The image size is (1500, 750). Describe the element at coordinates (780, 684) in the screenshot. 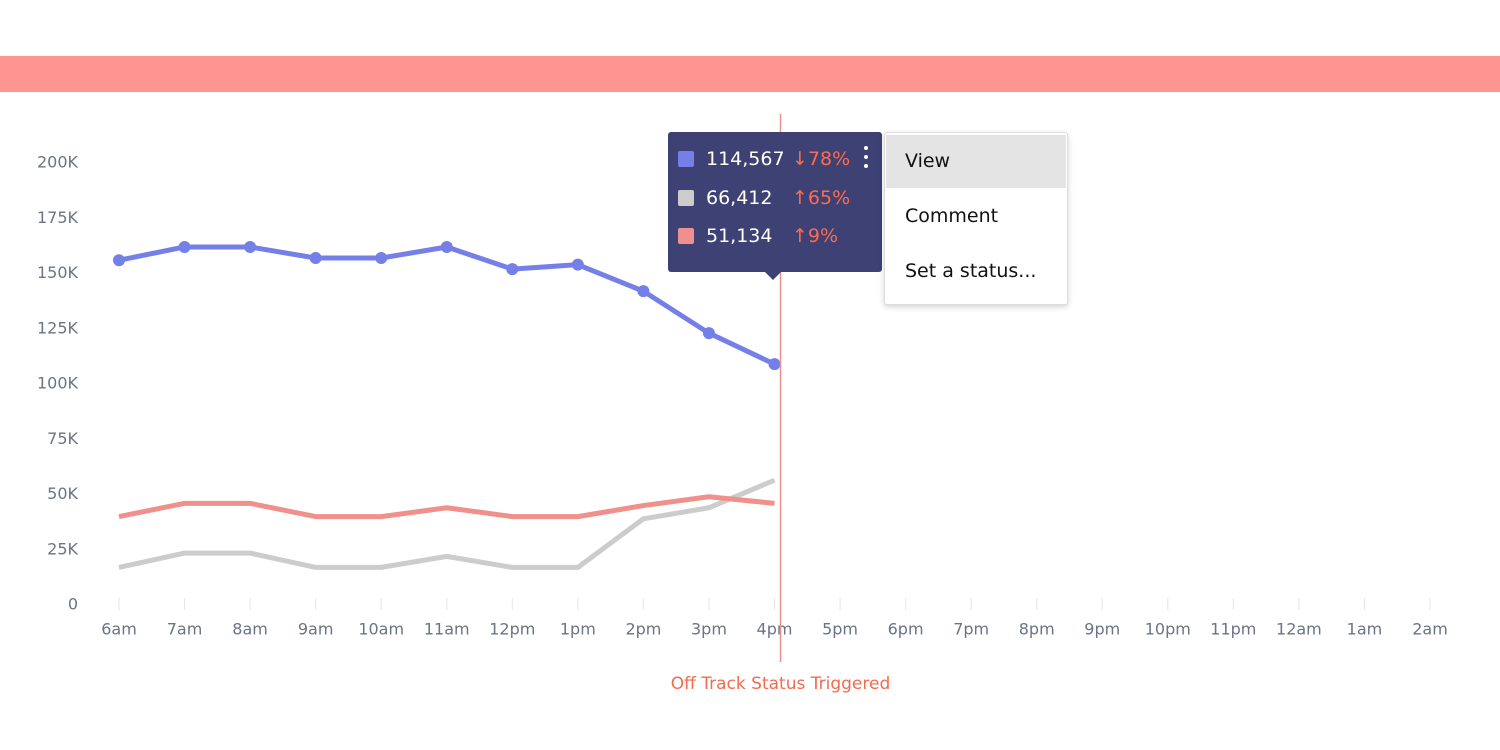

I see `annotation-label: Off Track Status Triggered` at that location.